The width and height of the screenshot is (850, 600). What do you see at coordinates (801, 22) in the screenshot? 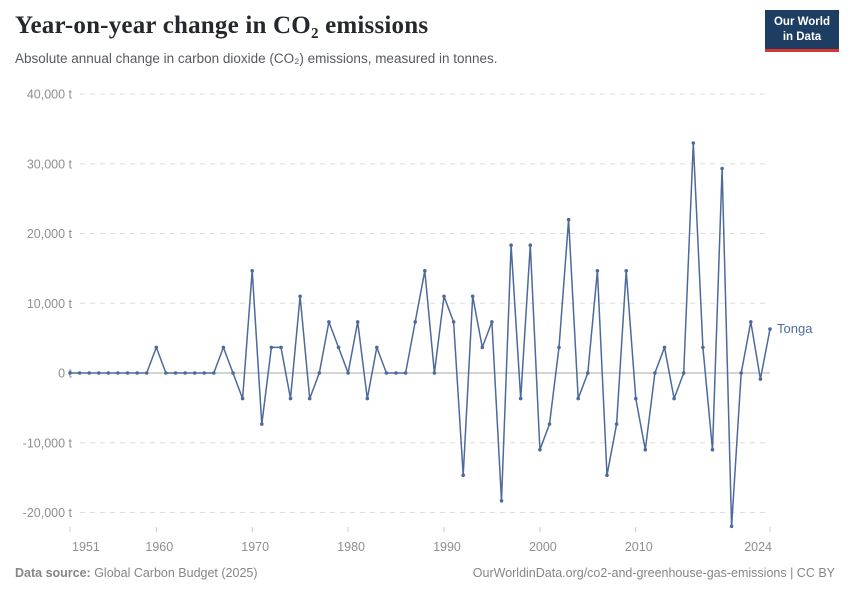
I see `owid-logo-line1: Our World` at bounding box center [801, 22].